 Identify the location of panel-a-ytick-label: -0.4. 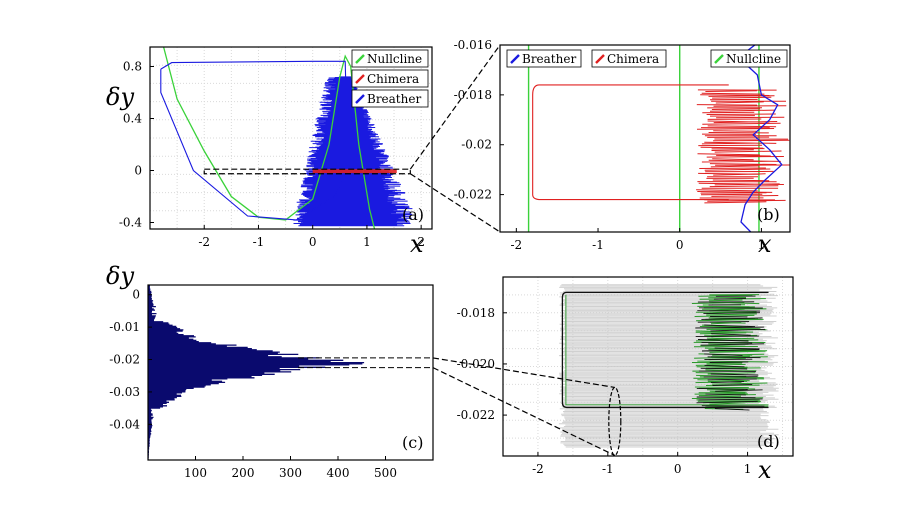
(131, 223).